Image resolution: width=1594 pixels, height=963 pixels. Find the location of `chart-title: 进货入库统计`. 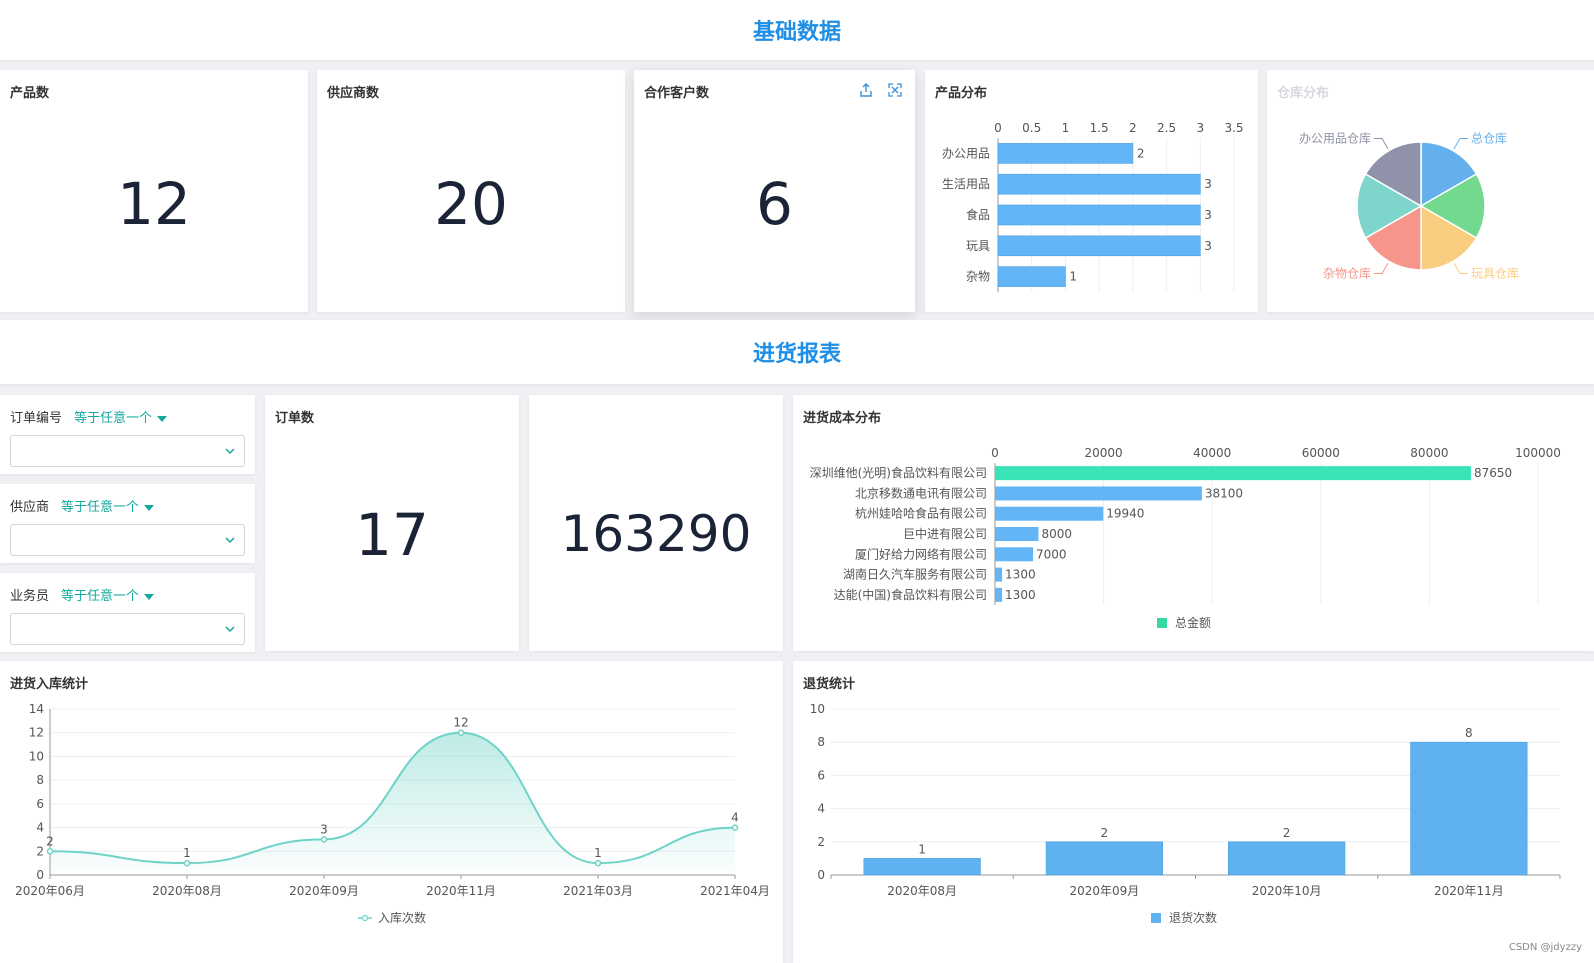

chart-title: 进货入库统计 is located at coordinates (49, 684).